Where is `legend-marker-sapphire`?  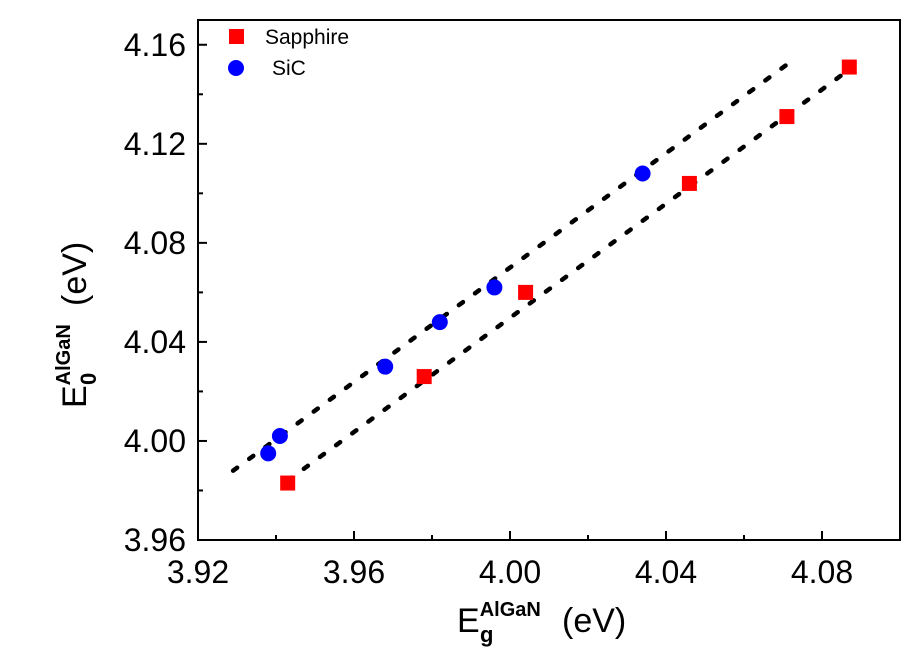 legend-marker-sapphire is located at coordinates (236, 36).